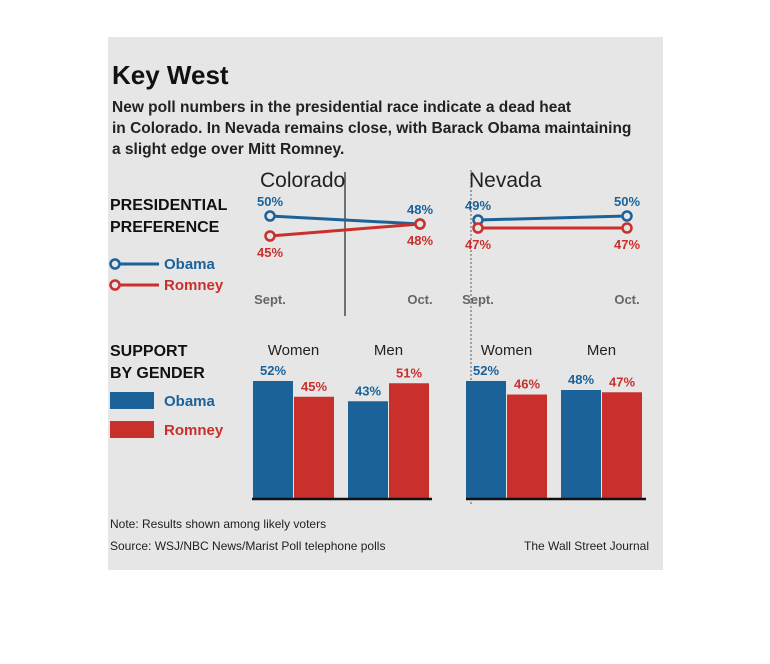 This screenshot has width=770, height=664. What do you see at coordinates (486, 370) in the screenshot?
I see `bar-value-label-obama-women-nevada: 52%` at bounding box center [486, 370].